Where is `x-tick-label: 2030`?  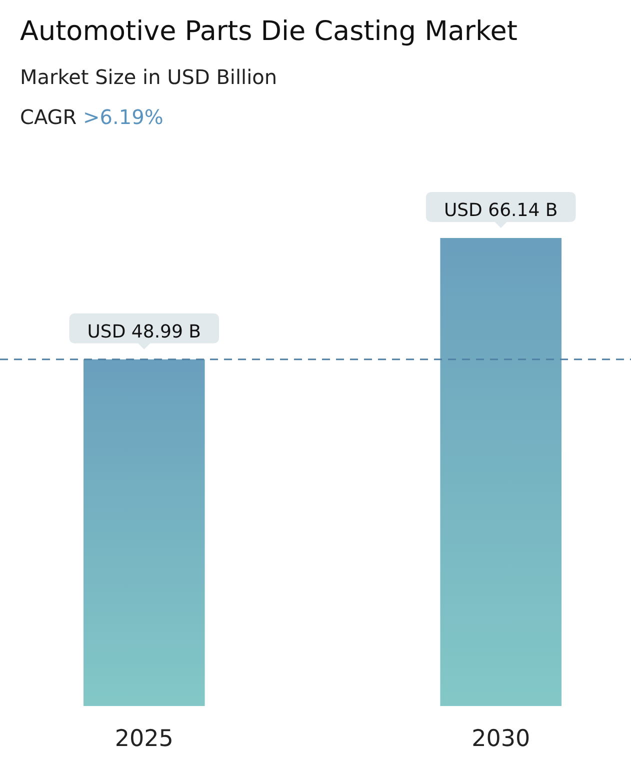 x-tick-label: 2030 is located at coordinates (501, 739).